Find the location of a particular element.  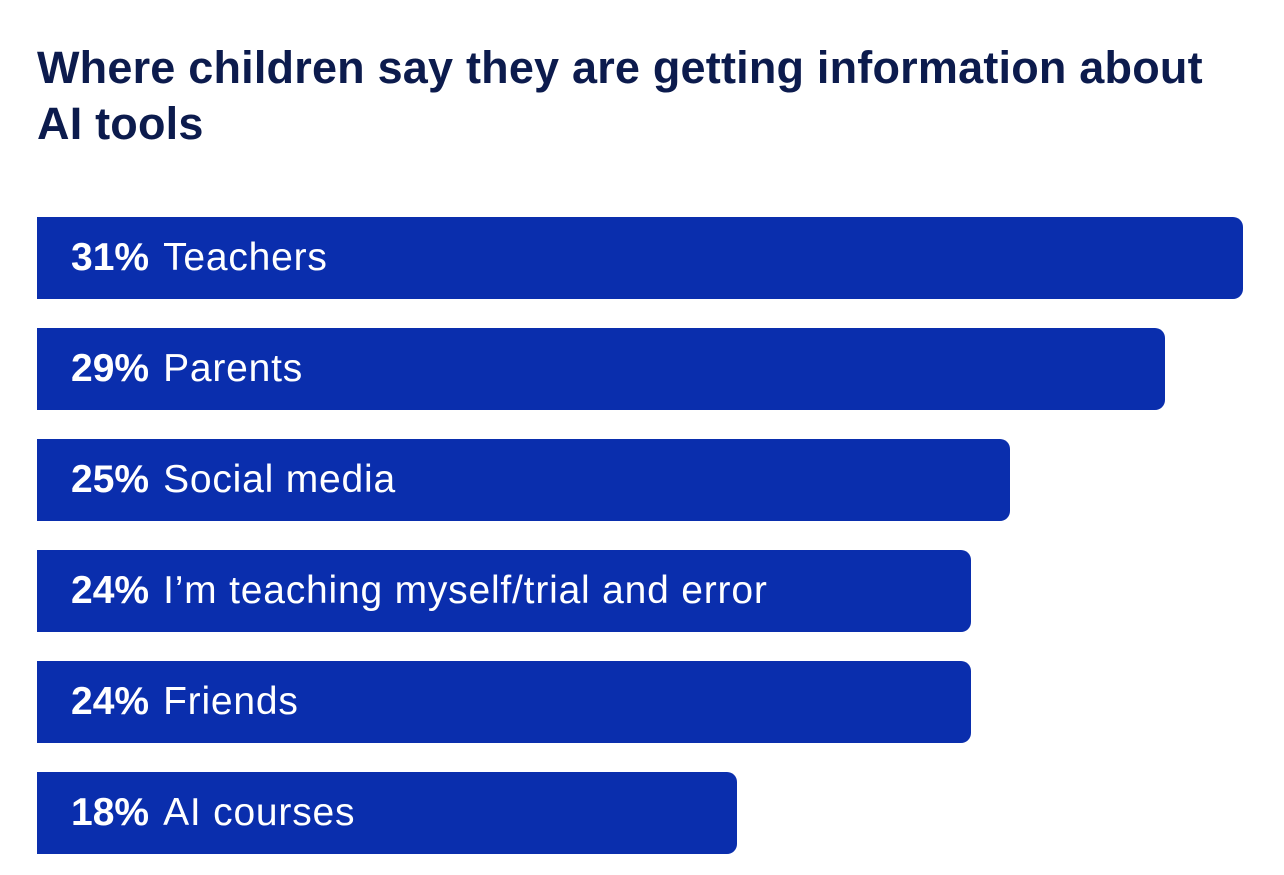

bar-category-label: AI courses is located at coordinates (259, 812).